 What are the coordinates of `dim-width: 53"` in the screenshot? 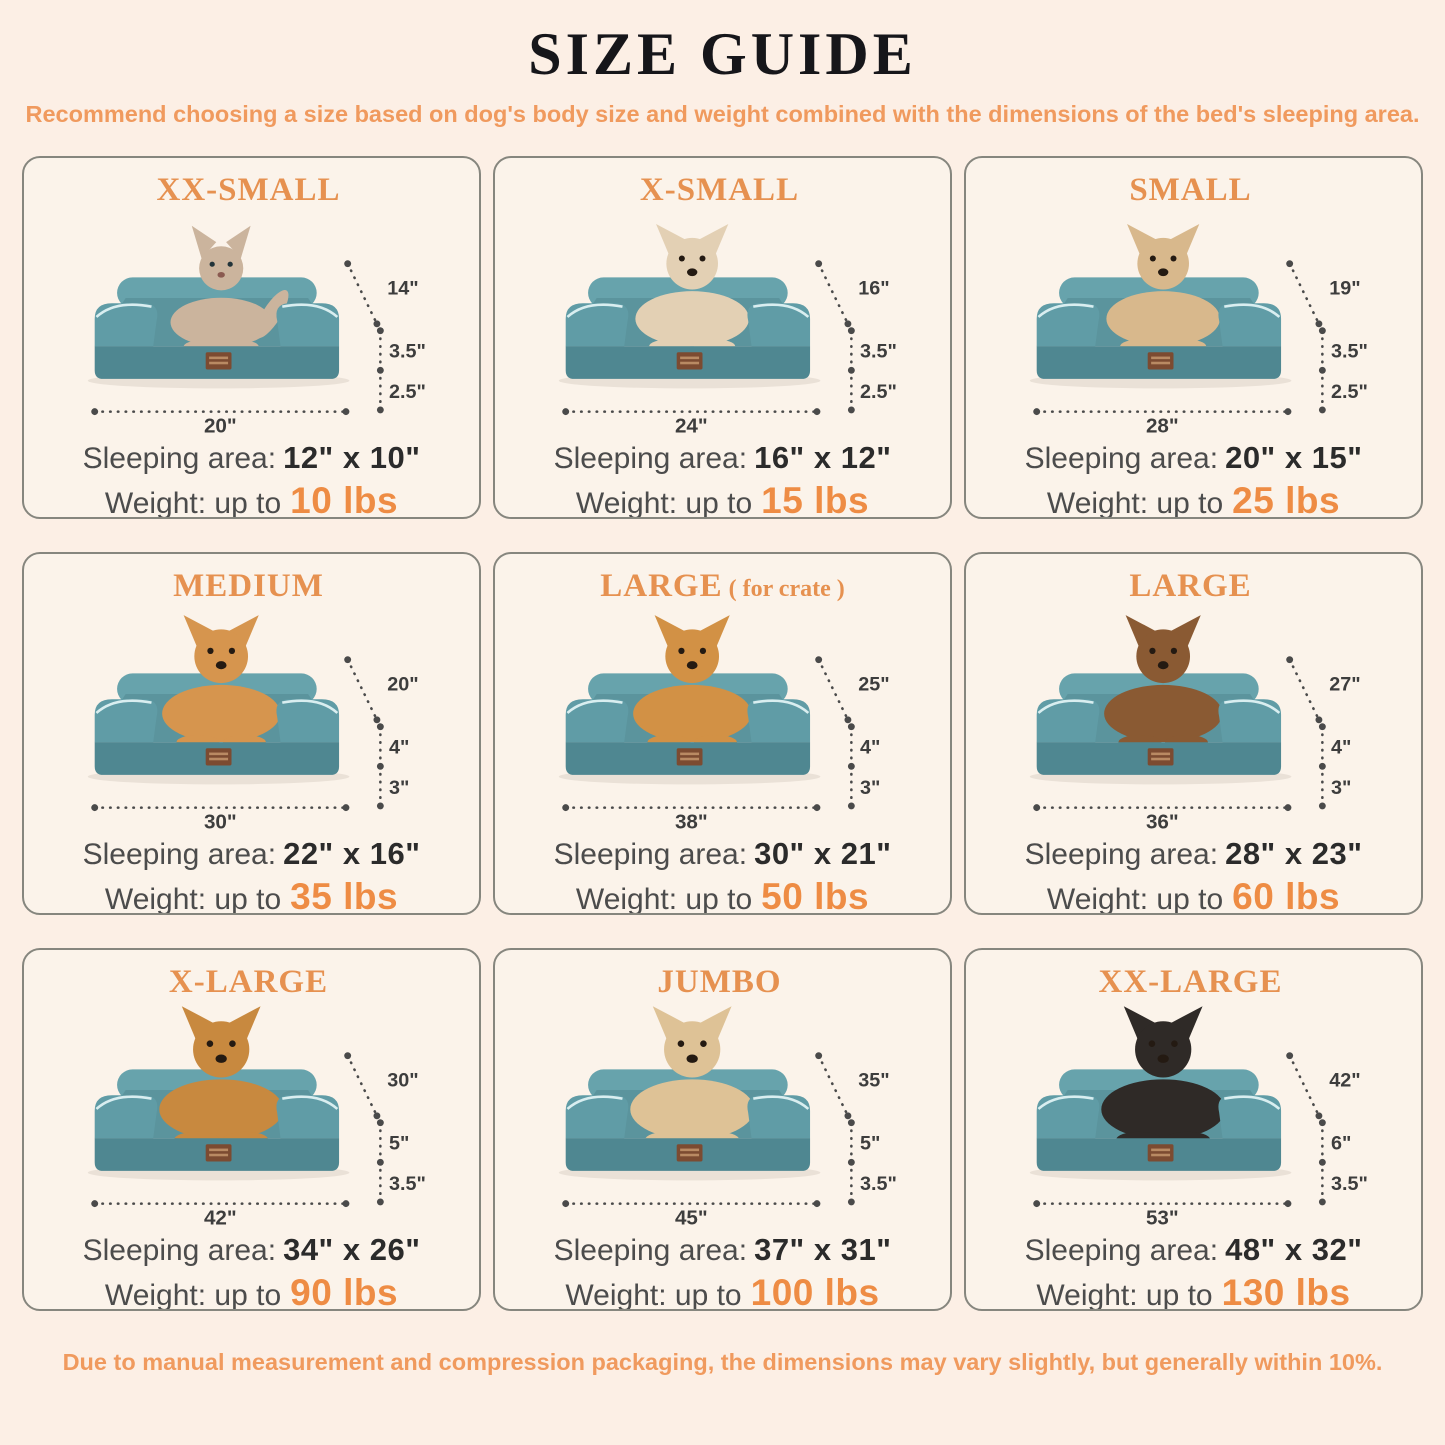 It's located at (1162, 1217).